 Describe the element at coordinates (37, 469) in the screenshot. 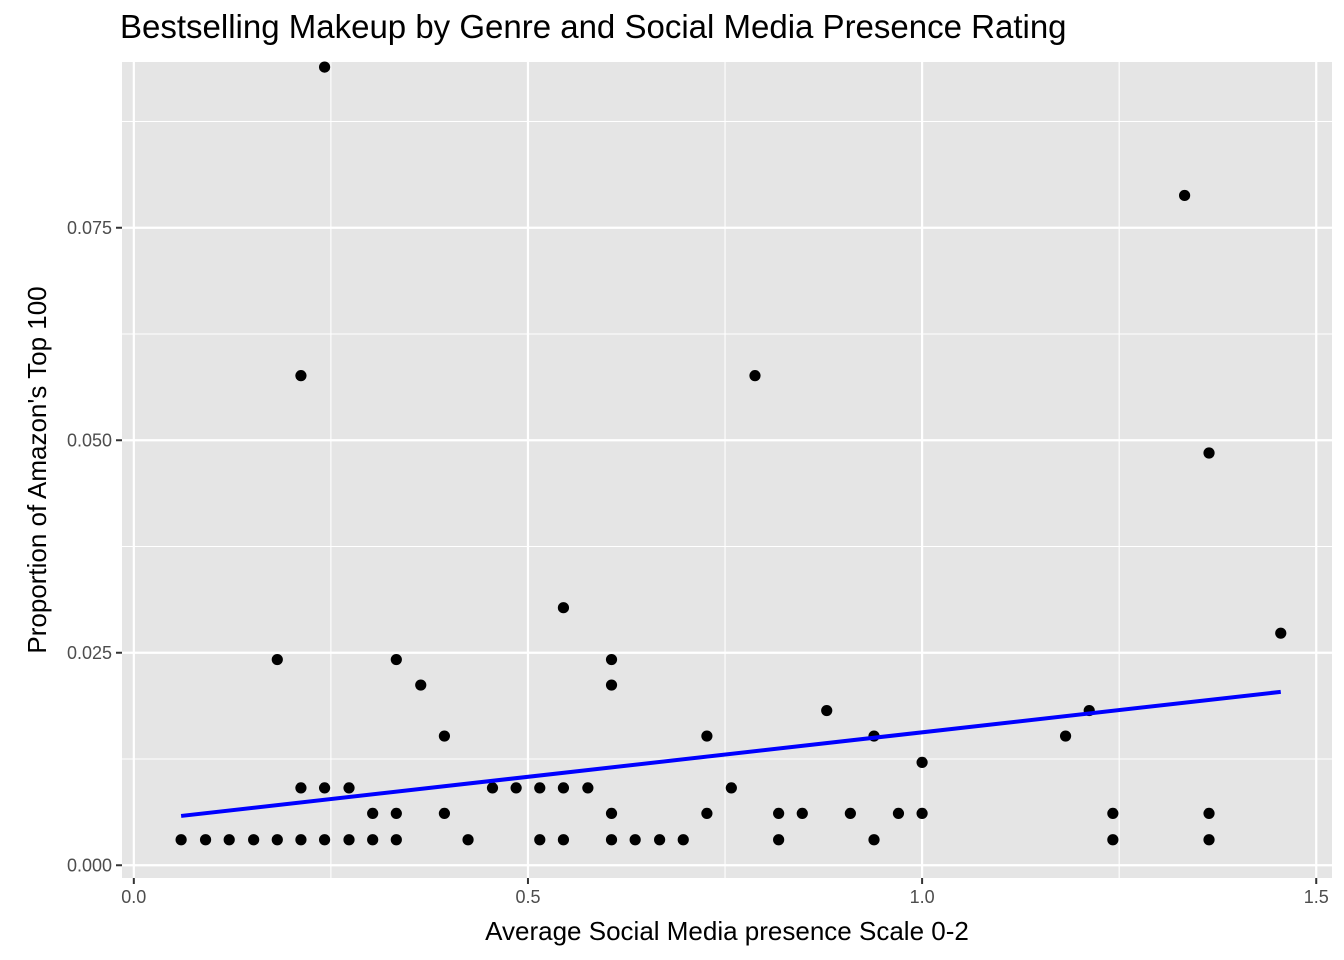

I see `y-axis-title: Proportion of Amazon's Top 100` at that location.